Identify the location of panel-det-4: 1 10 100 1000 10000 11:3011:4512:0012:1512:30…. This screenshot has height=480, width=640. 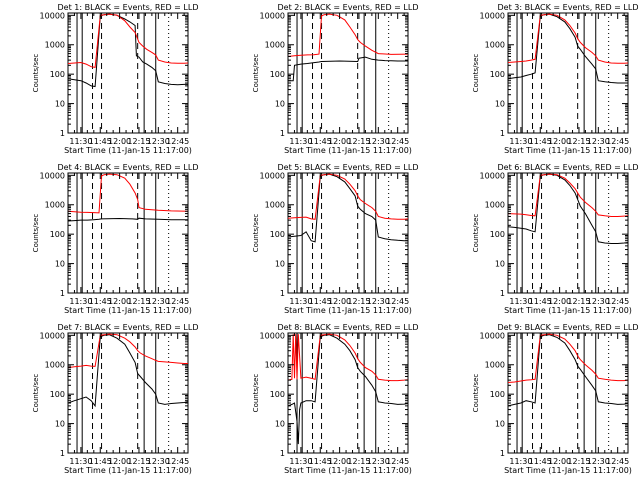
(115, 239).